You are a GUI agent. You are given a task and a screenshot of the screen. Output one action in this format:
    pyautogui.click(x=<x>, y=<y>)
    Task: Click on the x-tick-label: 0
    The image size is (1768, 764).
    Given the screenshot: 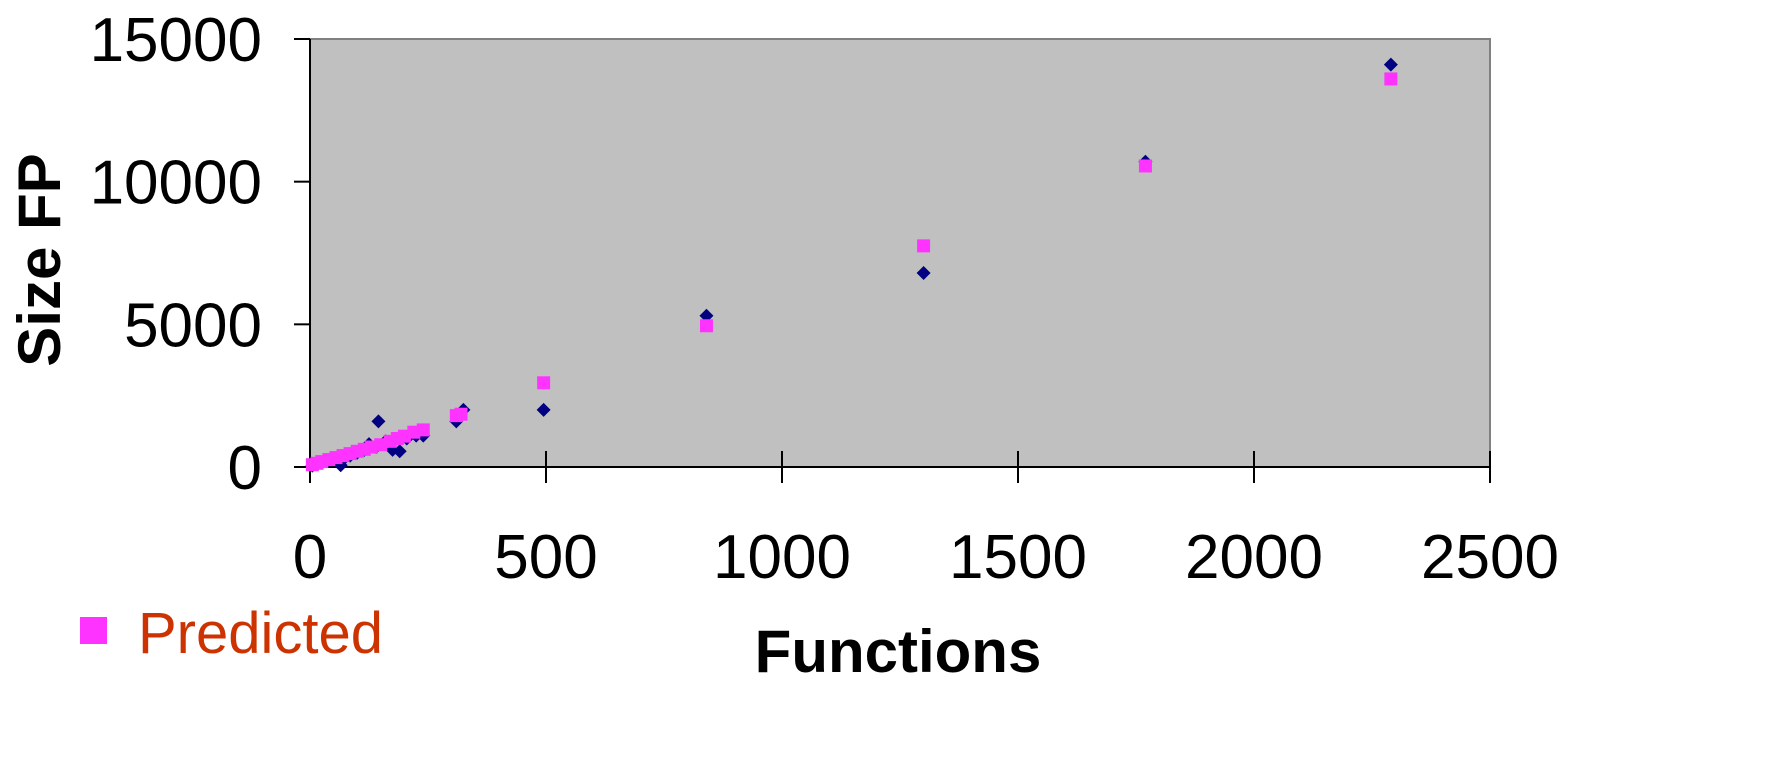 What is the action you would take?
    pyautogui.click(x=310, y=557)
    